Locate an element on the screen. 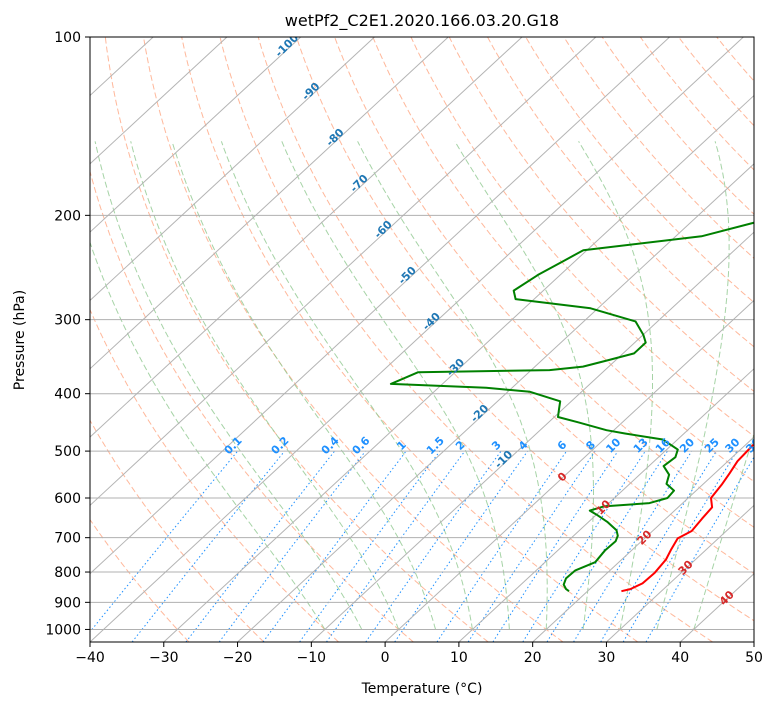 This screenshot has width=775, height=708. y-axis: 100 200 300 400 500 600 700 800 900 1000 is located at coordinates (67, 334).